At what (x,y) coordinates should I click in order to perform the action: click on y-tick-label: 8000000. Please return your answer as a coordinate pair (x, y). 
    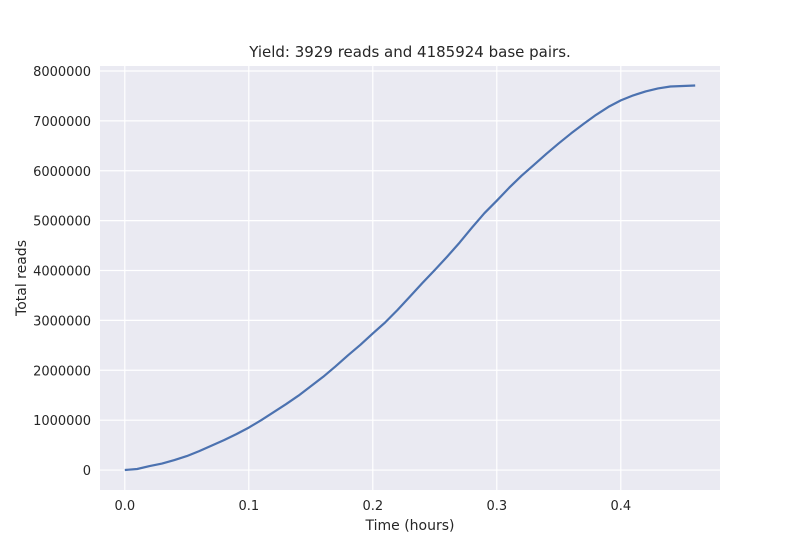
    Looking at the image, I should click on (62, 72).